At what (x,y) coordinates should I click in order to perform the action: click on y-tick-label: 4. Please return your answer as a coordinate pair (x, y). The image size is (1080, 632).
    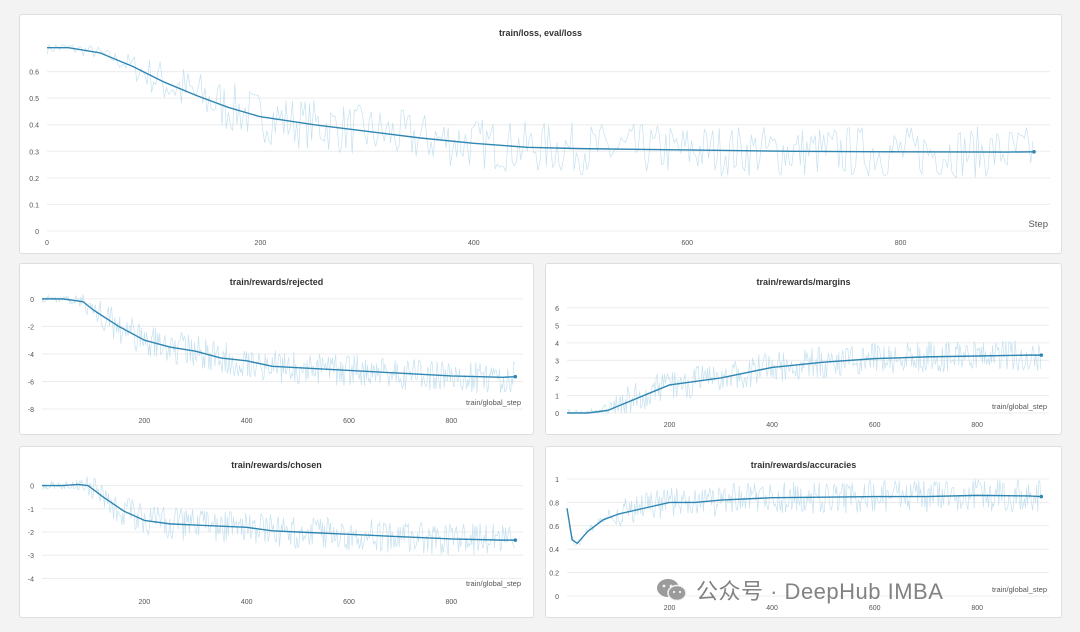
    Looking at the image, I should click on (557, 344).